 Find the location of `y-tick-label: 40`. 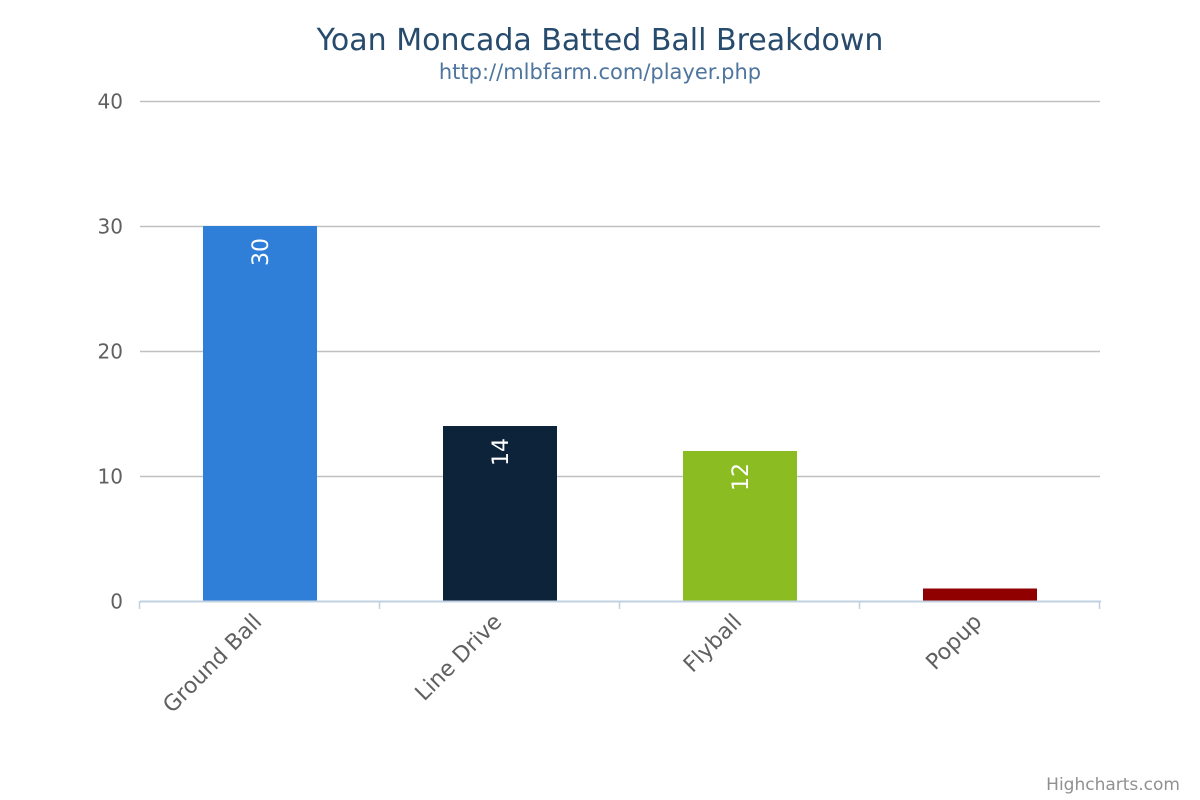

y-tick-label: 40 is located at coordinates (110, 102).